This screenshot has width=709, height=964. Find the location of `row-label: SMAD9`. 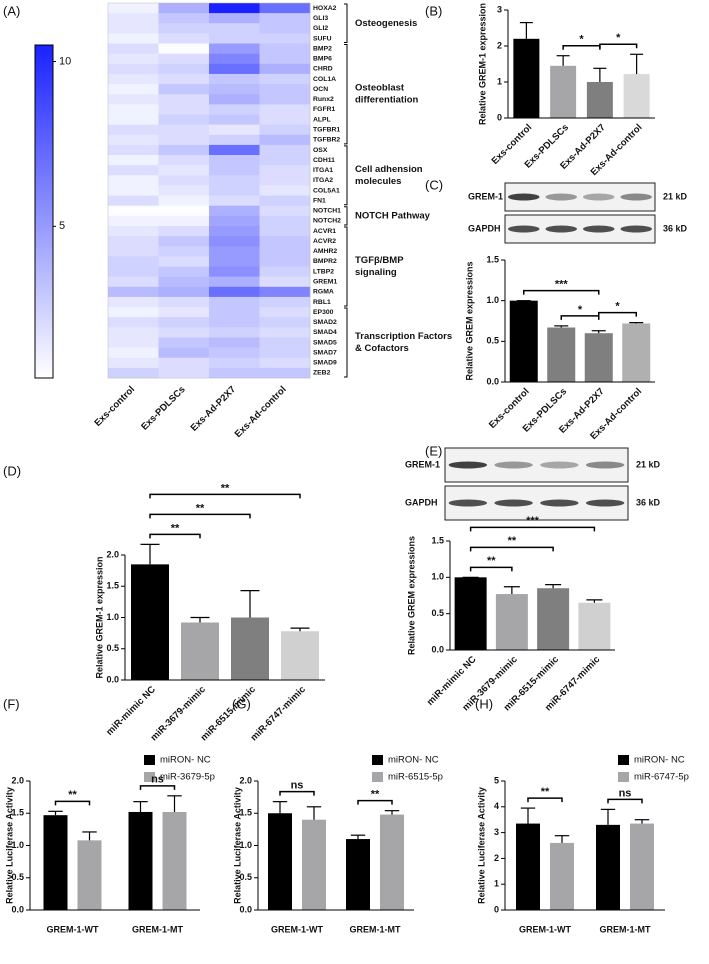

row-label: SMAD9 is located at coordinates (325, 363).